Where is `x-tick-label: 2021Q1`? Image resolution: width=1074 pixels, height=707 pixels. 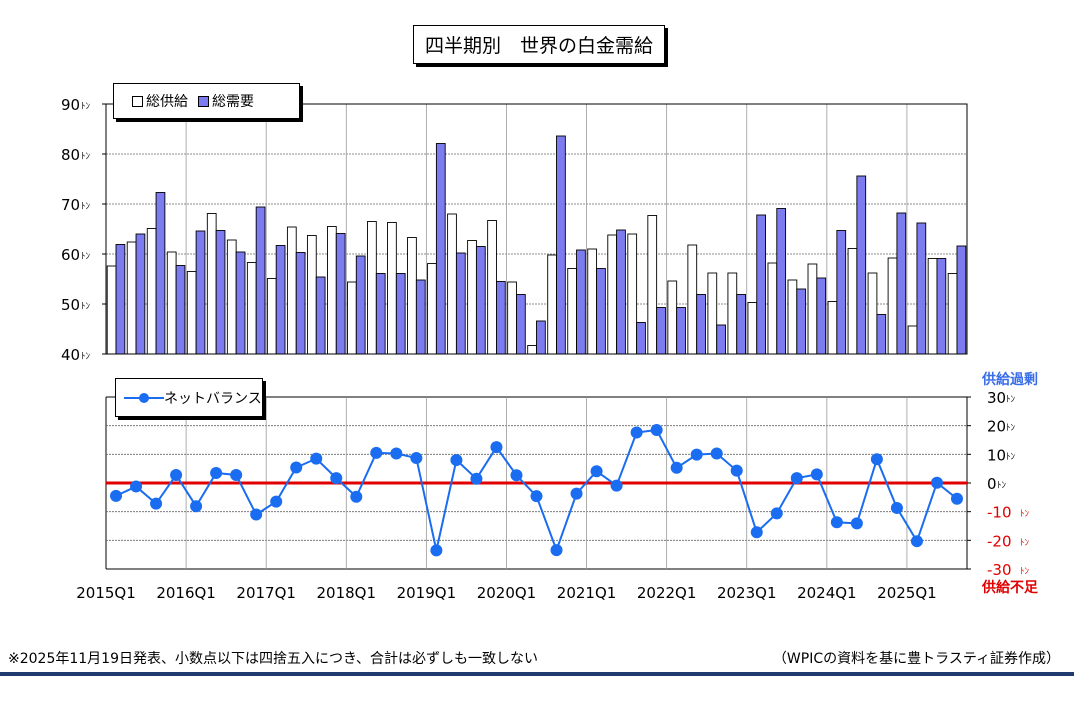 x-tick-label: 2021Q1 is located at coordinates (587, 593).